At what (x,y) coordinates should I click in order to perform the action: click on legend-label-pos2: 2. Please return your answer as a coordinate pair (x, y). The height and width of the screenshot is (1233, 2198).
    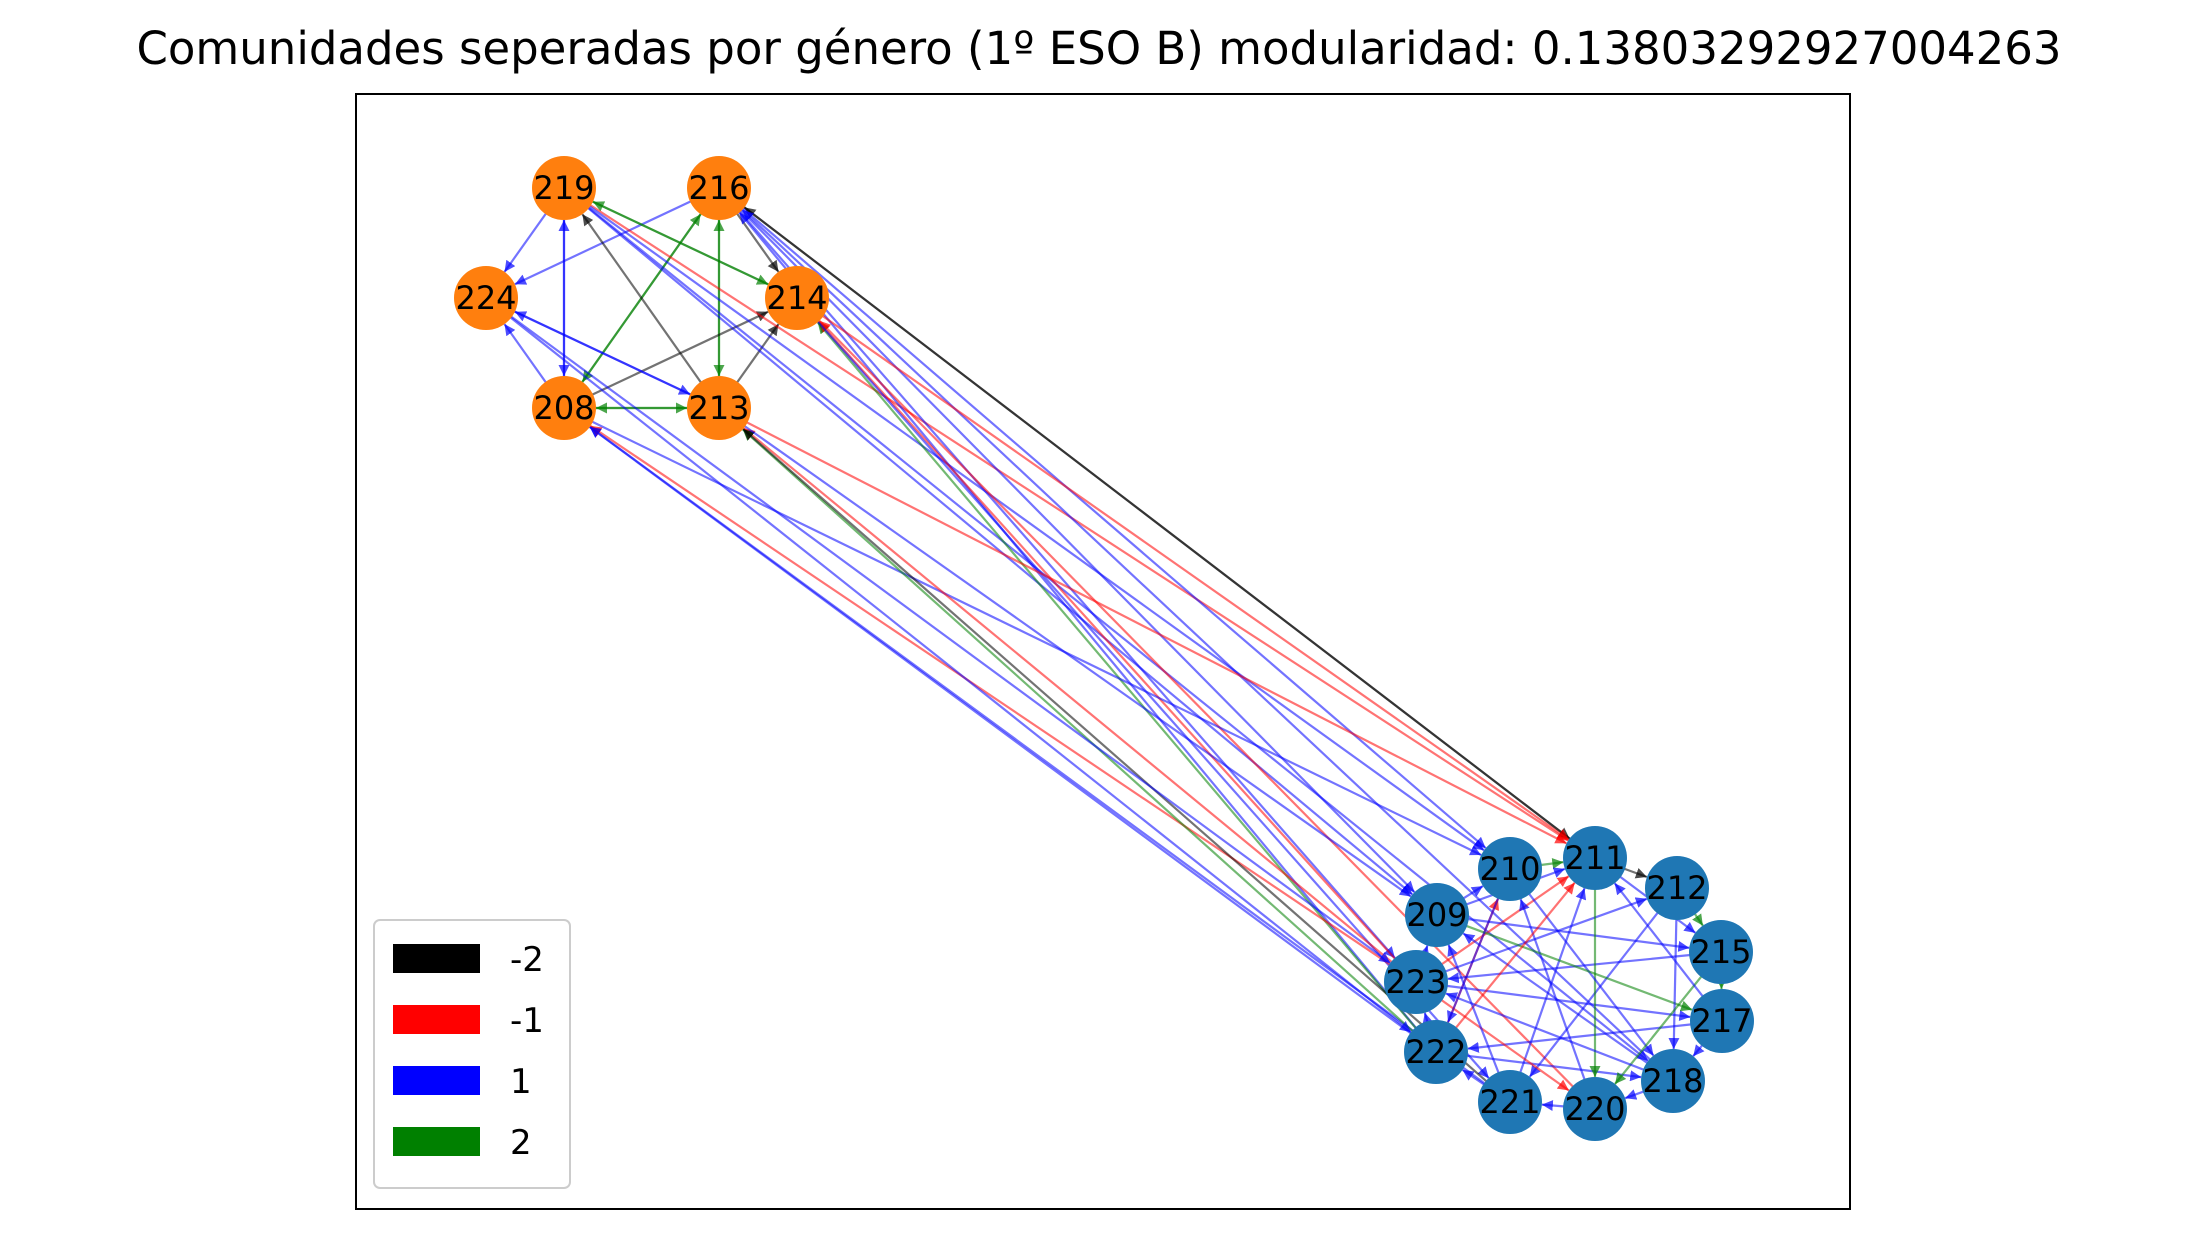
    Looking at the image, I should click on (521, 1143).